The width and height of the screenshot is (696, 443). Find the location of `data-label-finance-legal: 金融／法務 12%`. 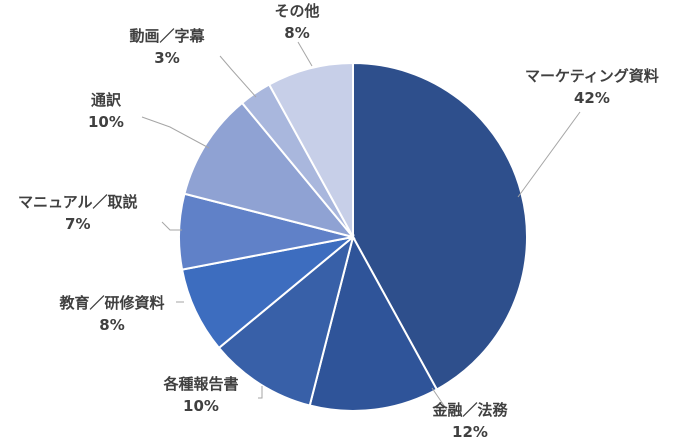

data-label-finance-legal: 金融／法務 12% is located at coordinates (470, 421).